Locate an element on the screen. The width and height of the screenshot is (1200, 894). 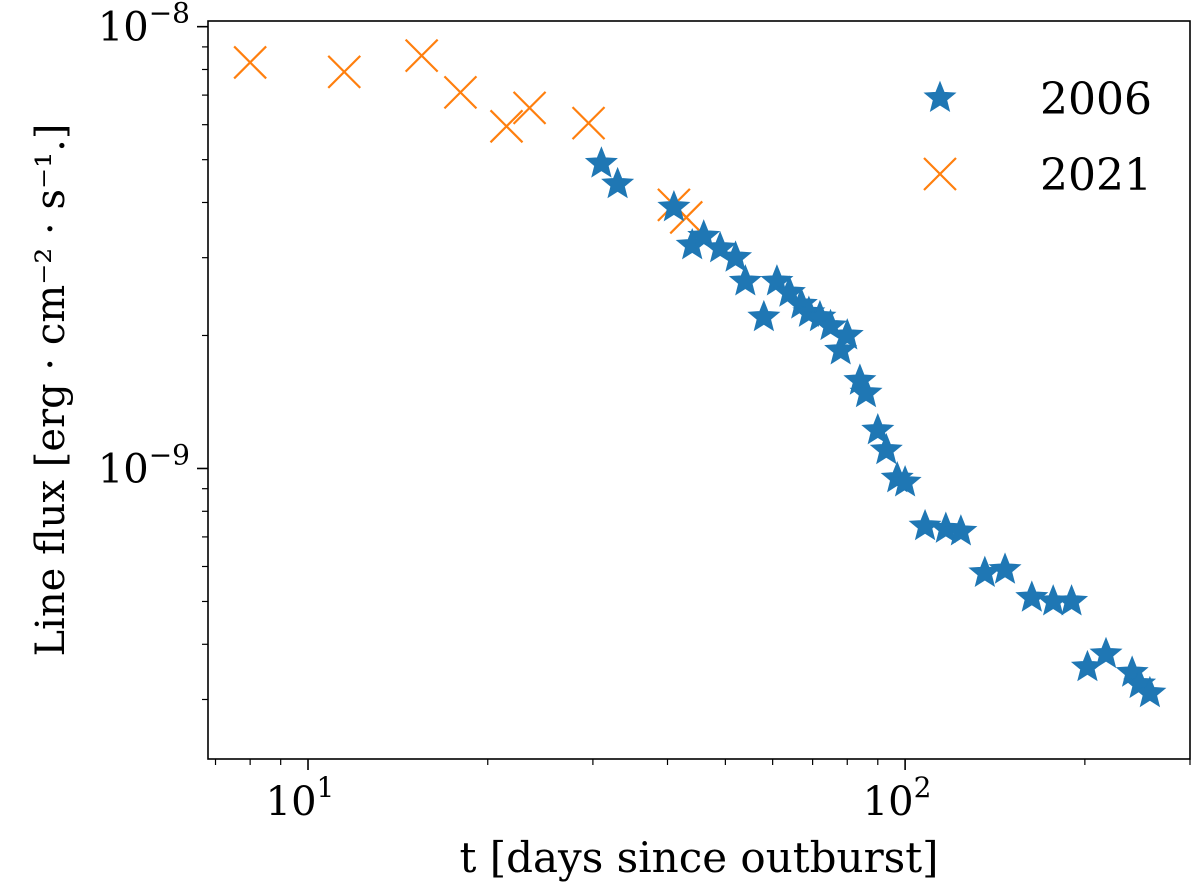
x-tick-label-exponent: 1 is located at coordinates (326, 787).